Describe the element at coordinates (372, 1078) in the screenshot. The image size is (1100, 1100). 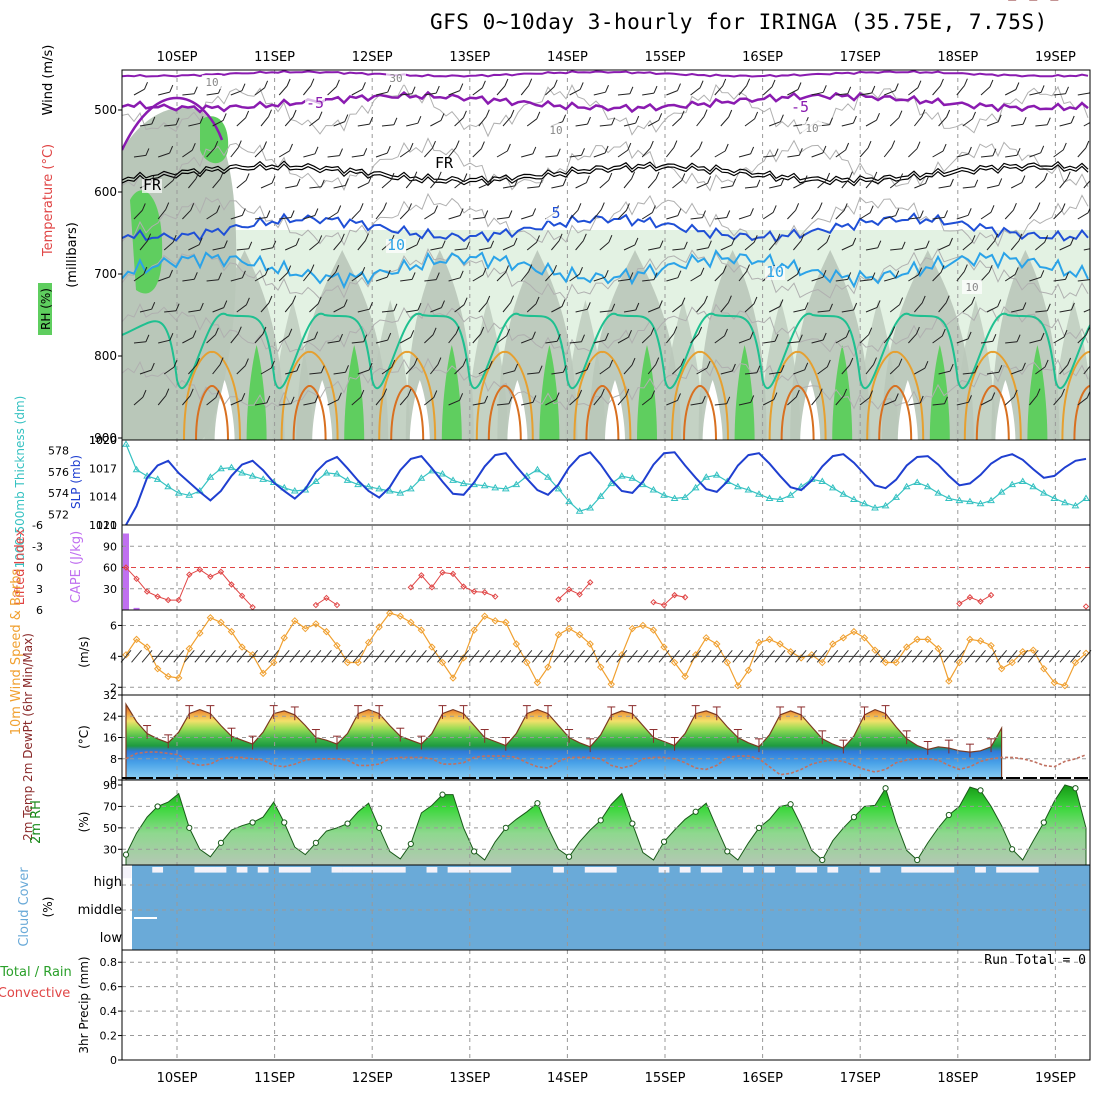
I see `date-label-bottom: 12SEP` at that location.